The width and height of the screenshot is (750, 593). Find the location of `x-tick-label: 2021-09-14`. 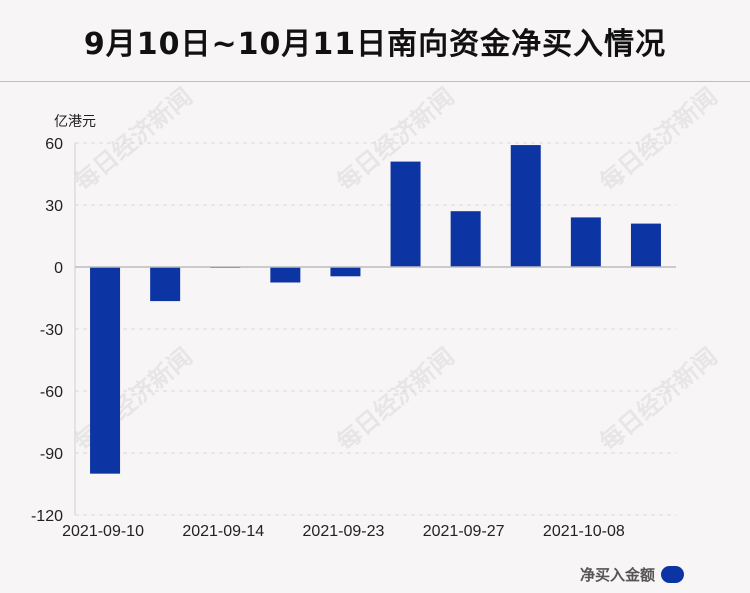

x-tick-label: 2021-09-14 is located at coordinates (223, 531).